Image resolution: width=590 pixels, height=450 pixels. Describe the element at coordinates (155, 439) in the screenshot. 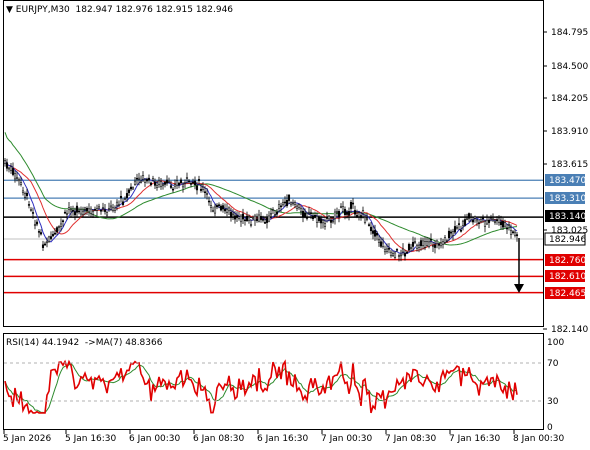

I see `time-tick: 6 Jan 00:30` at that location.